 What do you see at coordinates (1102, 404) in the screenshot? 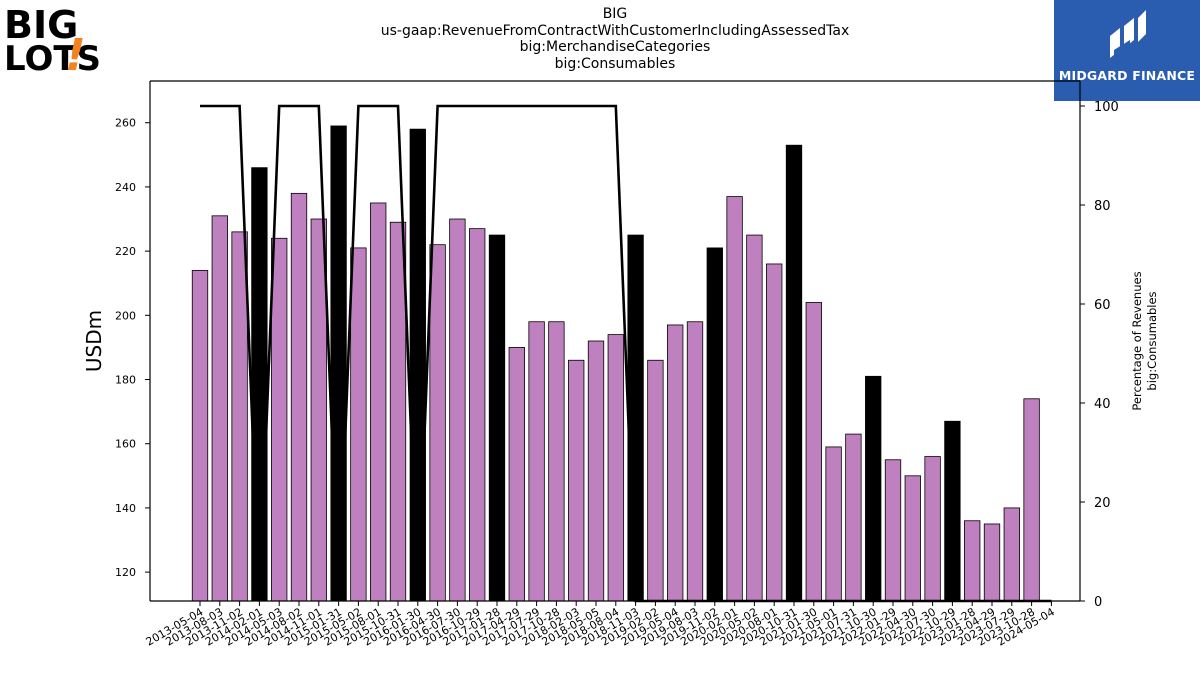
I see `right-tick-label-40: 40` at bounding box center [1102, 404].